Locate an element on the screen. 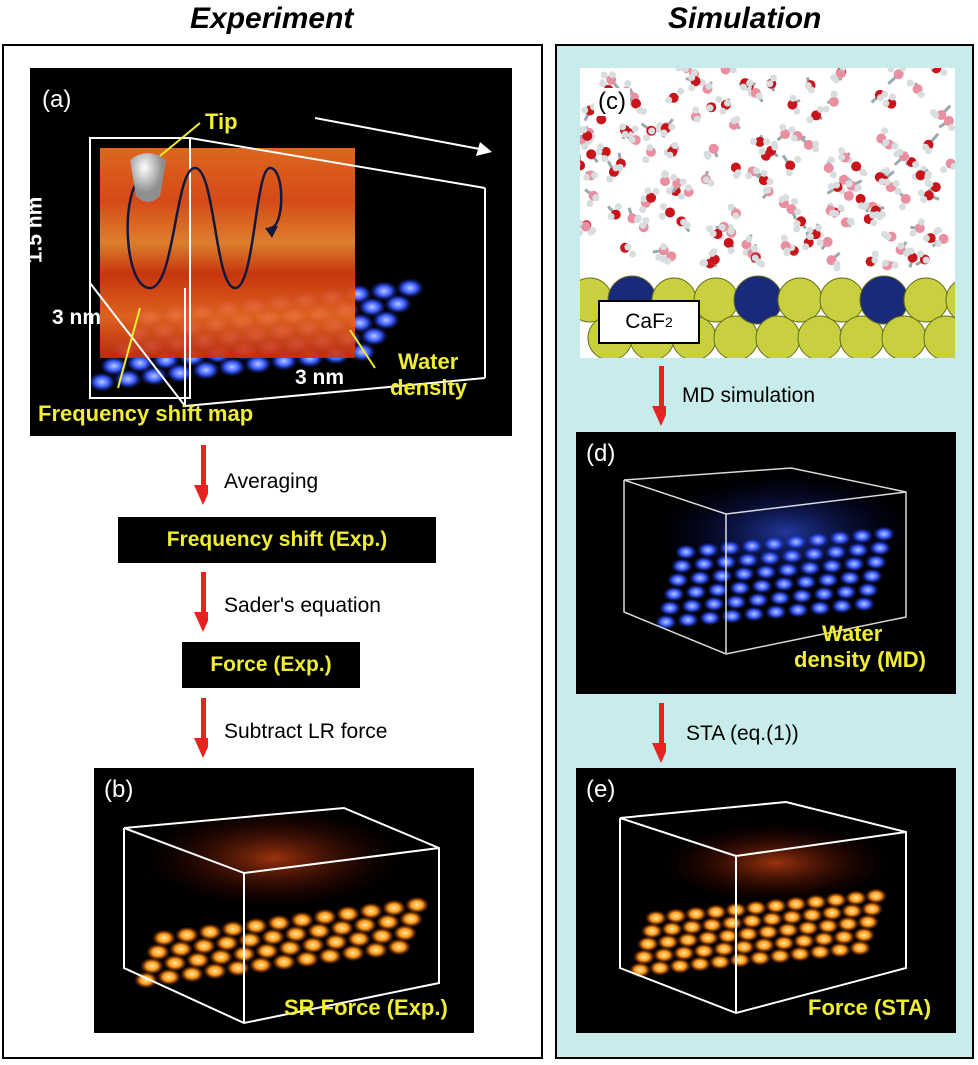 This screenshot has height=1065, width=978. panel-a-graphic is located at coordinates (290, 262).